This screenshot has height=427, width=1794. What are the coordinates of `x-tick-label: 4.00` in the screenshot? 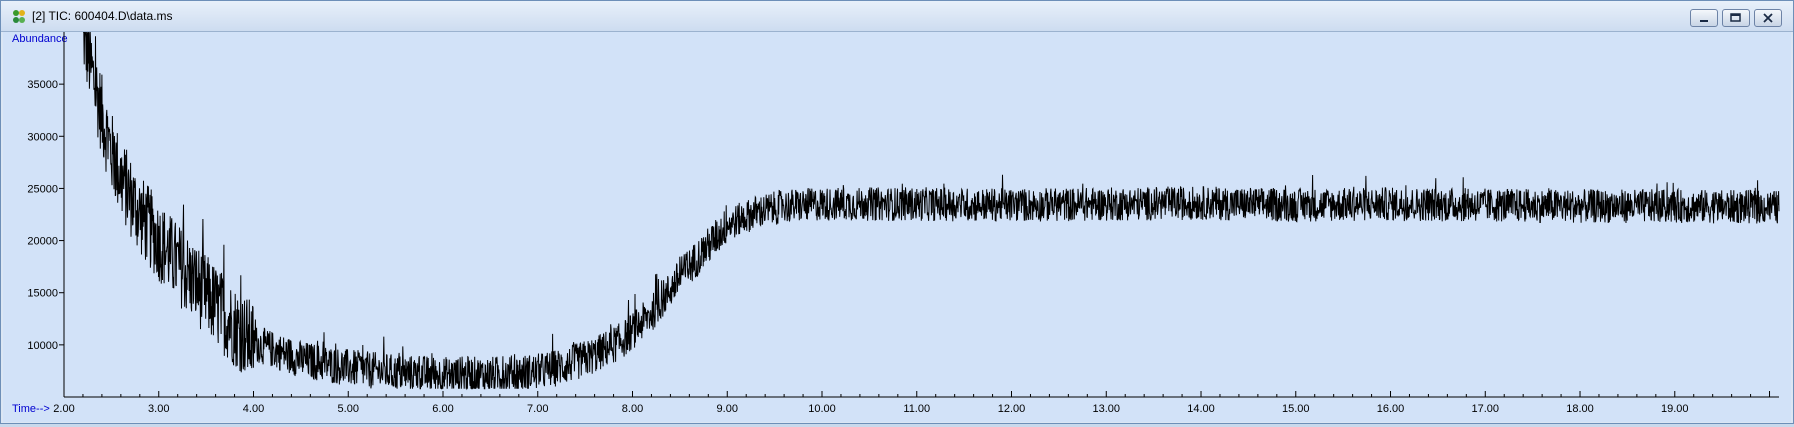 It's located at (253, 409).